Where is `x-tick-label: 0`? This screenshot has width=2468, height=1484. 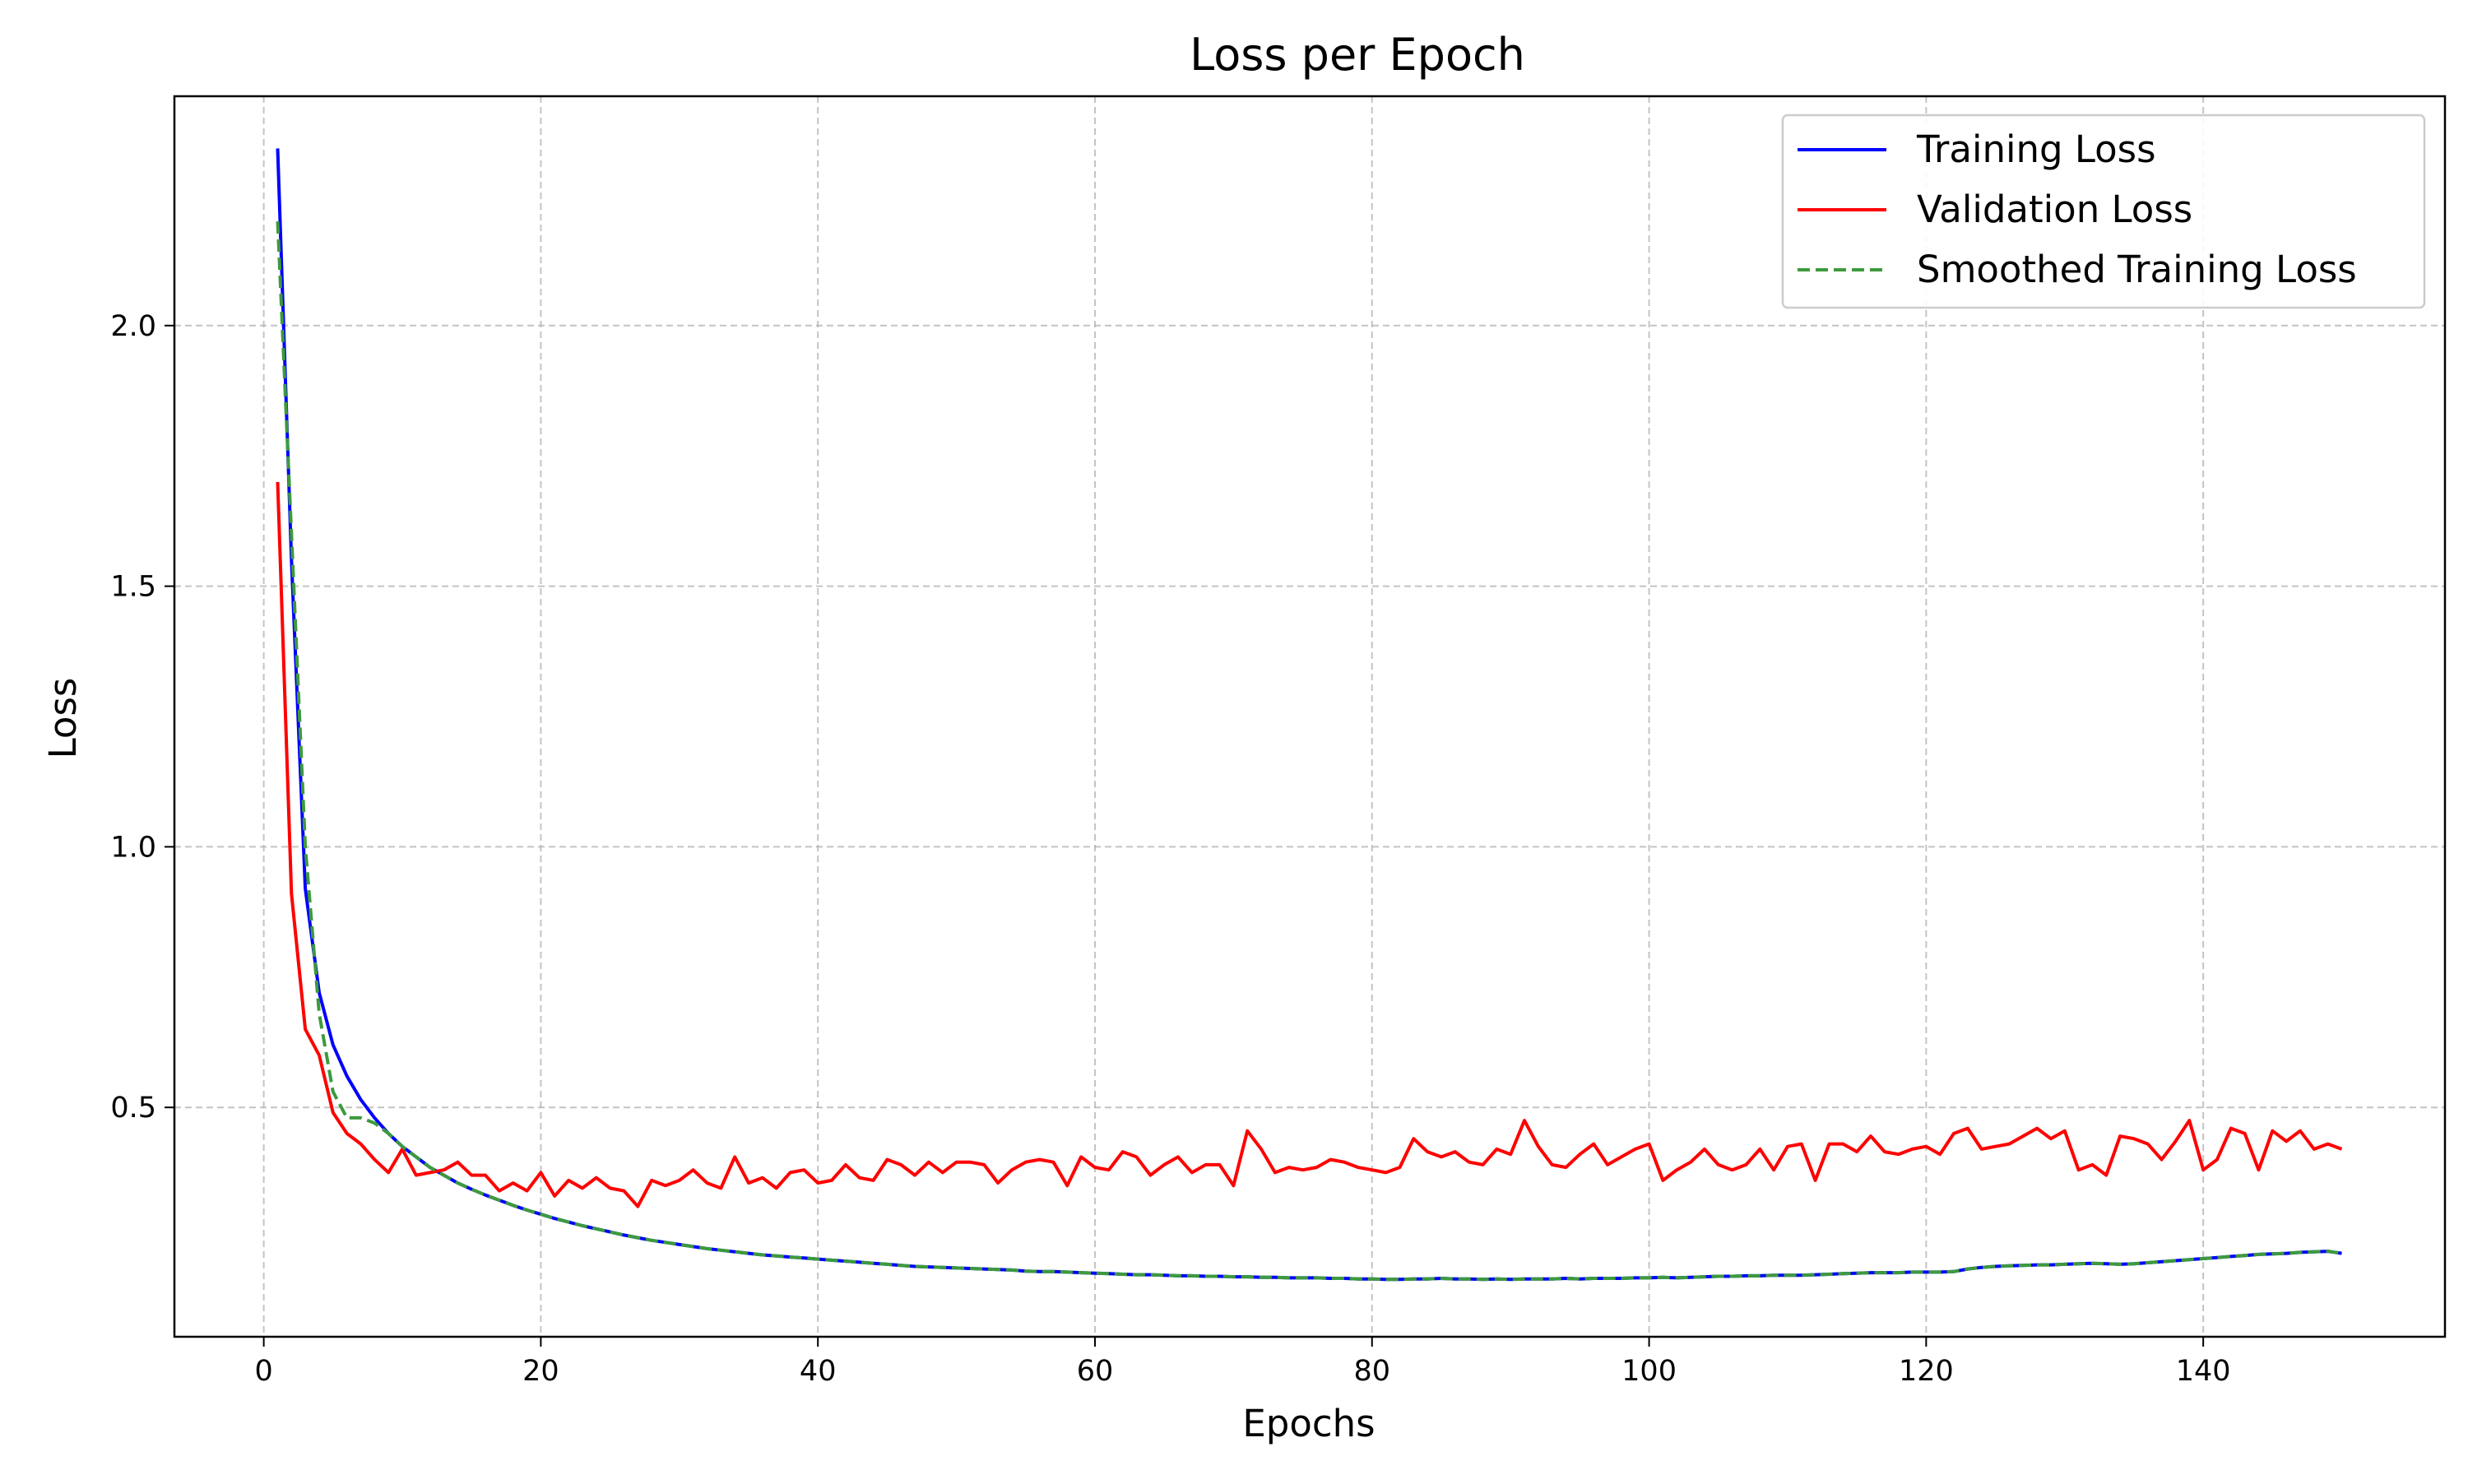 x-tick-label: 0 is located at coordinates (263, 1371).